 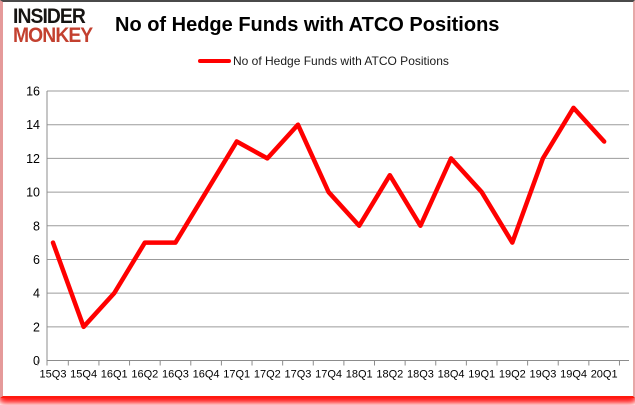 What do you see at coordinates (307, 25) in the screenshot?
I see `chart-title: No of Hedge Funds with ATCO Positions` at bounding box center [307, 25].